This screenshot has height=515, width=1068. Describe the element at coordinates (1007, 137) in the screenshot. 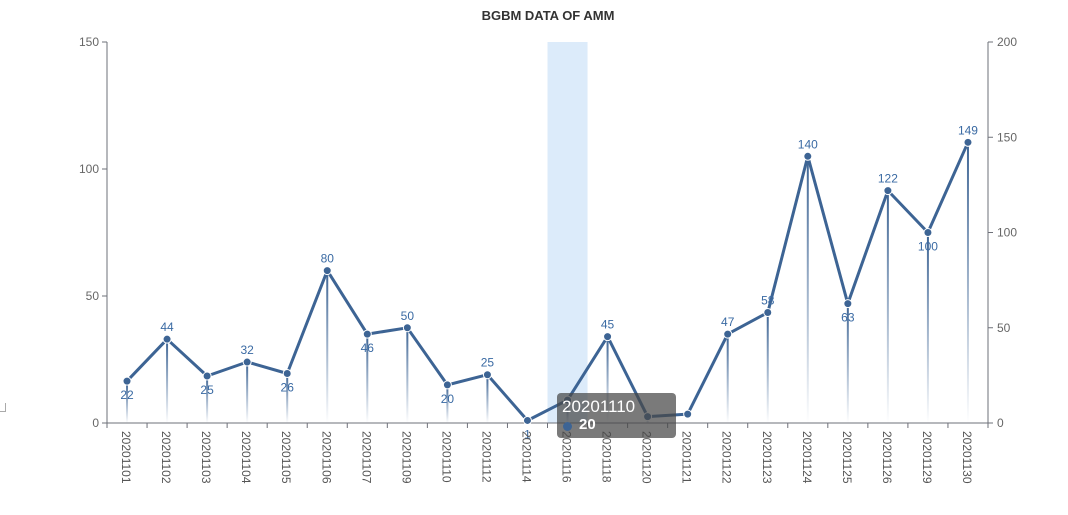

I see `y-right-tick-label: 150` at that location.